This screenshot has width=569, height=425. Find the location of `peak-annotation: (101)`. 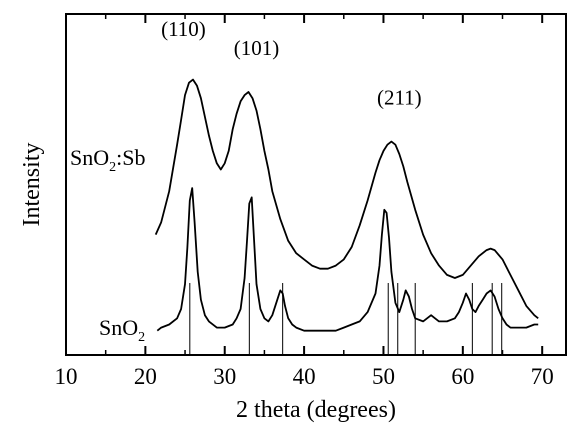

peak-annotation: (101) is located at coordinates (257, 48).